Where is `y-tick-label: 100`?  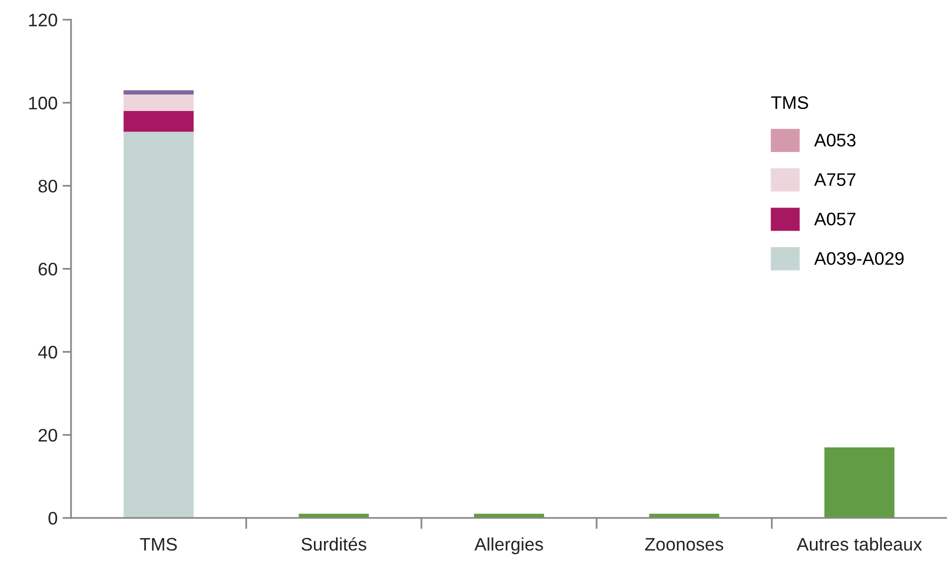
y-tick-label: 100 is located at coordinates (43, 103).